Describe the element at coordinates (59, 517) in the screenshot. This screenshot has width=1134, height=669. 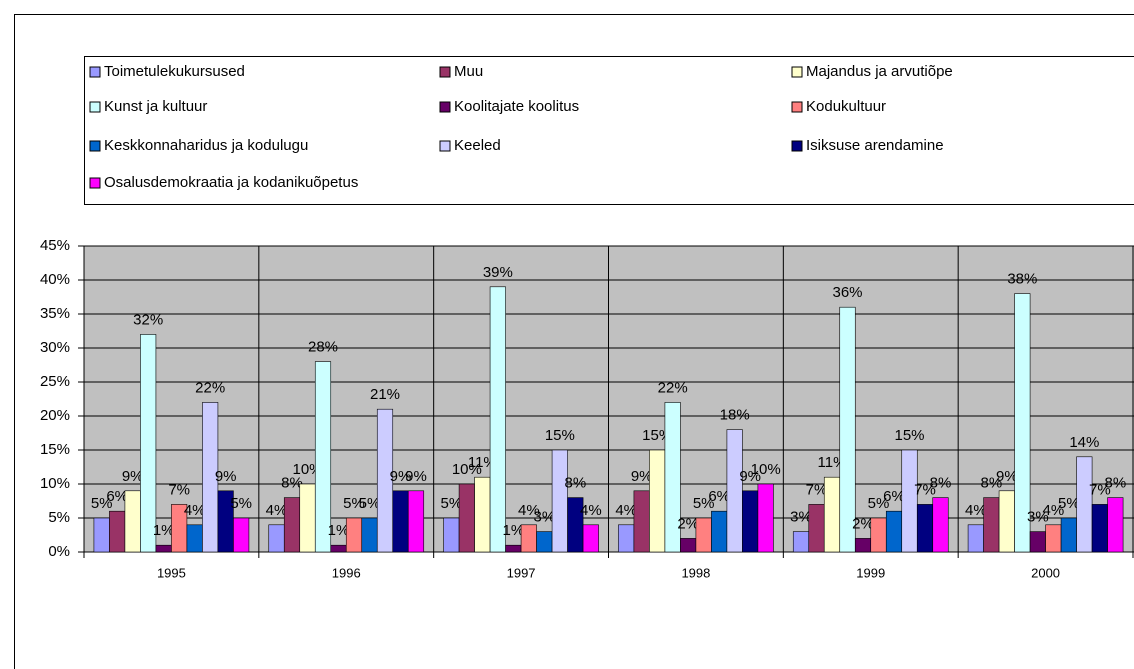
I see `y-tick-label: 5%` at that location.